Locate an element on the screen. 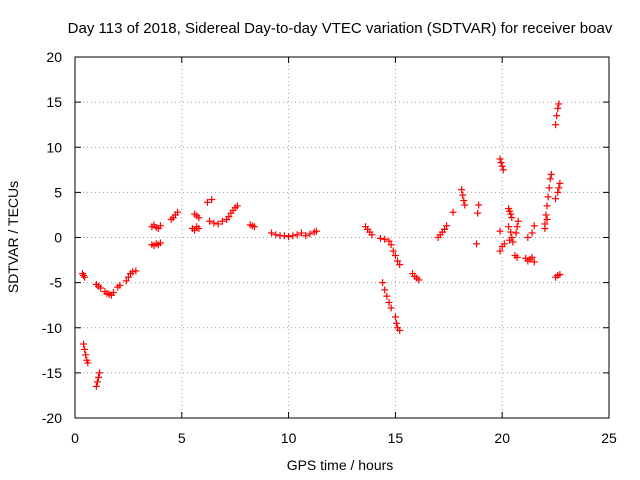 The image size is (640, 480). x-tick-label: 25 is located at coordinates (609, 438).